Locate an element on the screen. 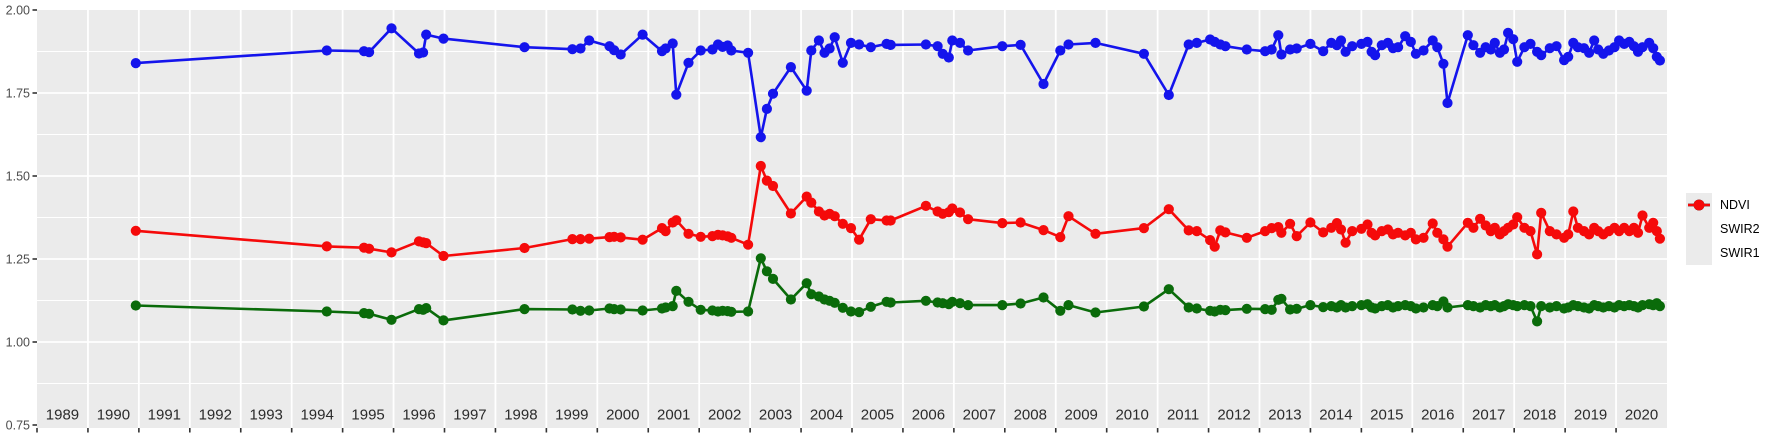 The width and height of the screenshot is (1773, 442). x-tick-label: 2017 is located at coordinates (1488, 415).